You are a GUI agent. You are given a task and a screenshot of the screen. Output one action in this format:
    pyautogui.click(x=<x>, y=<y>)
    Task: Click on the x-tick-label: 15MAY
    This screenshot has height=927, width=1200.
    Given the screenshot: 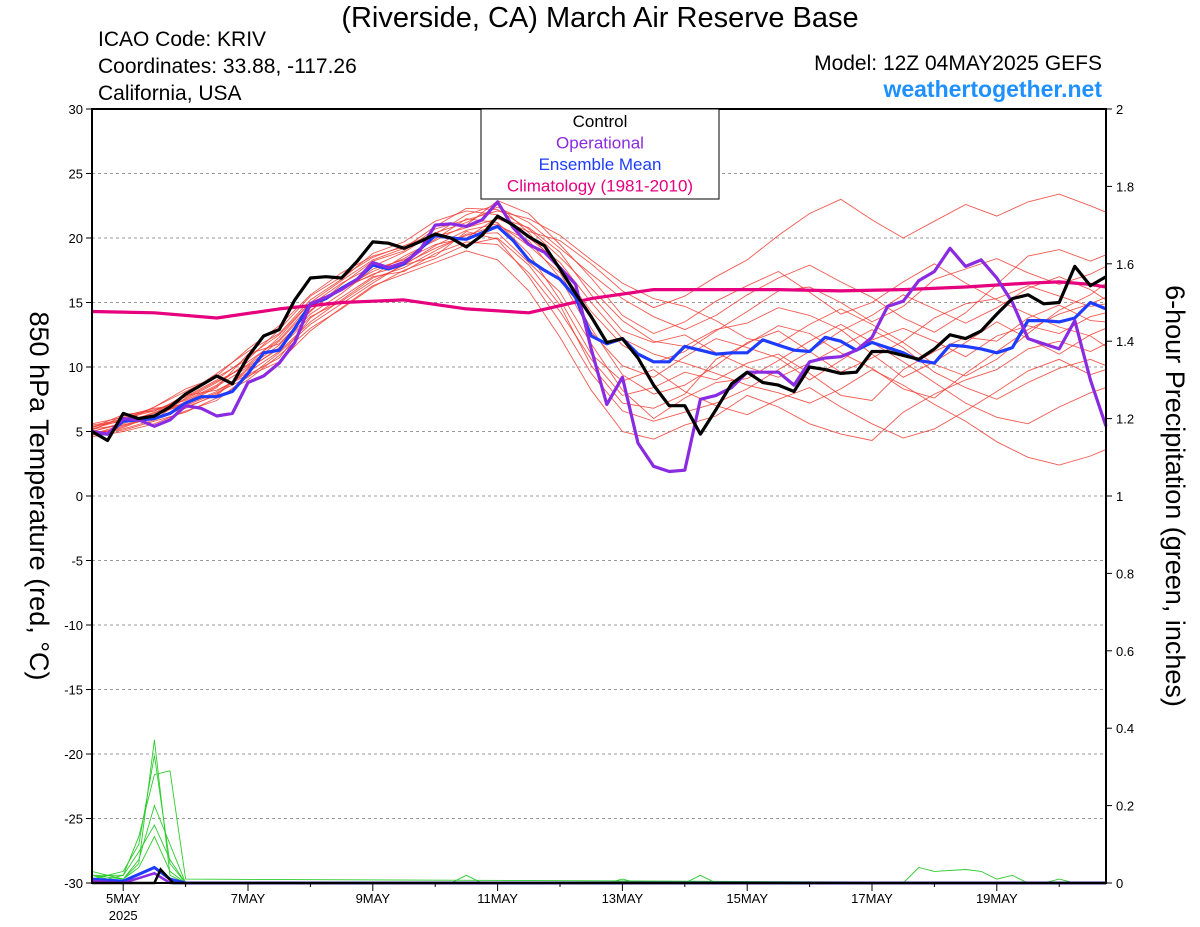 What is the action you would take?
    pyautogui.click(x=747, y=898)
    